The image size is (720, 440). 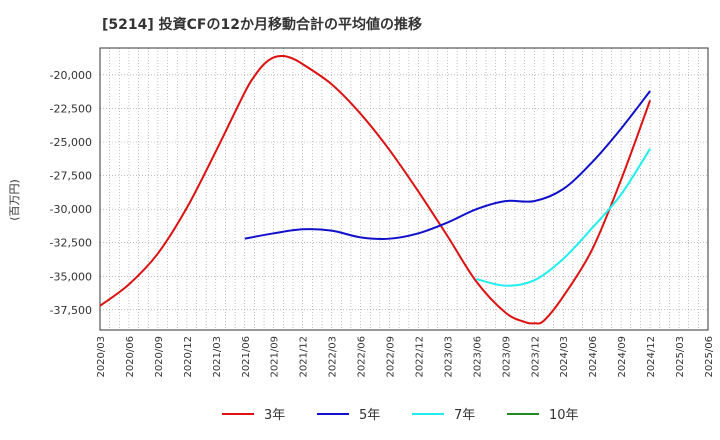 I want to click on x-tick-label: 2020/09, so click(x=159, y=357).